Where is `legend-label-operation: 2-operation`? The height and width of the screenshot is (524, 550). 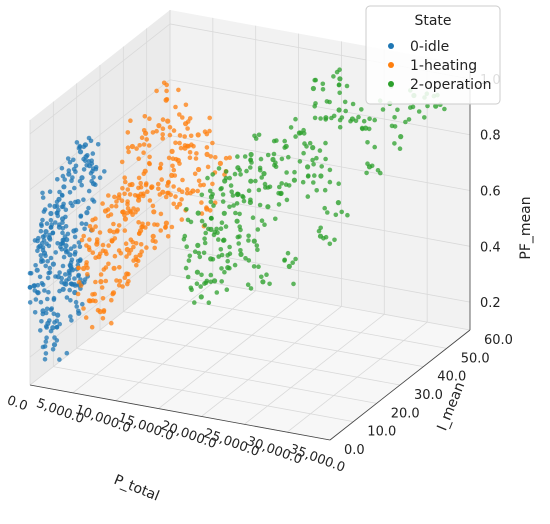 legend-label-operation: 2-operation is located at coordinates (450, 85).